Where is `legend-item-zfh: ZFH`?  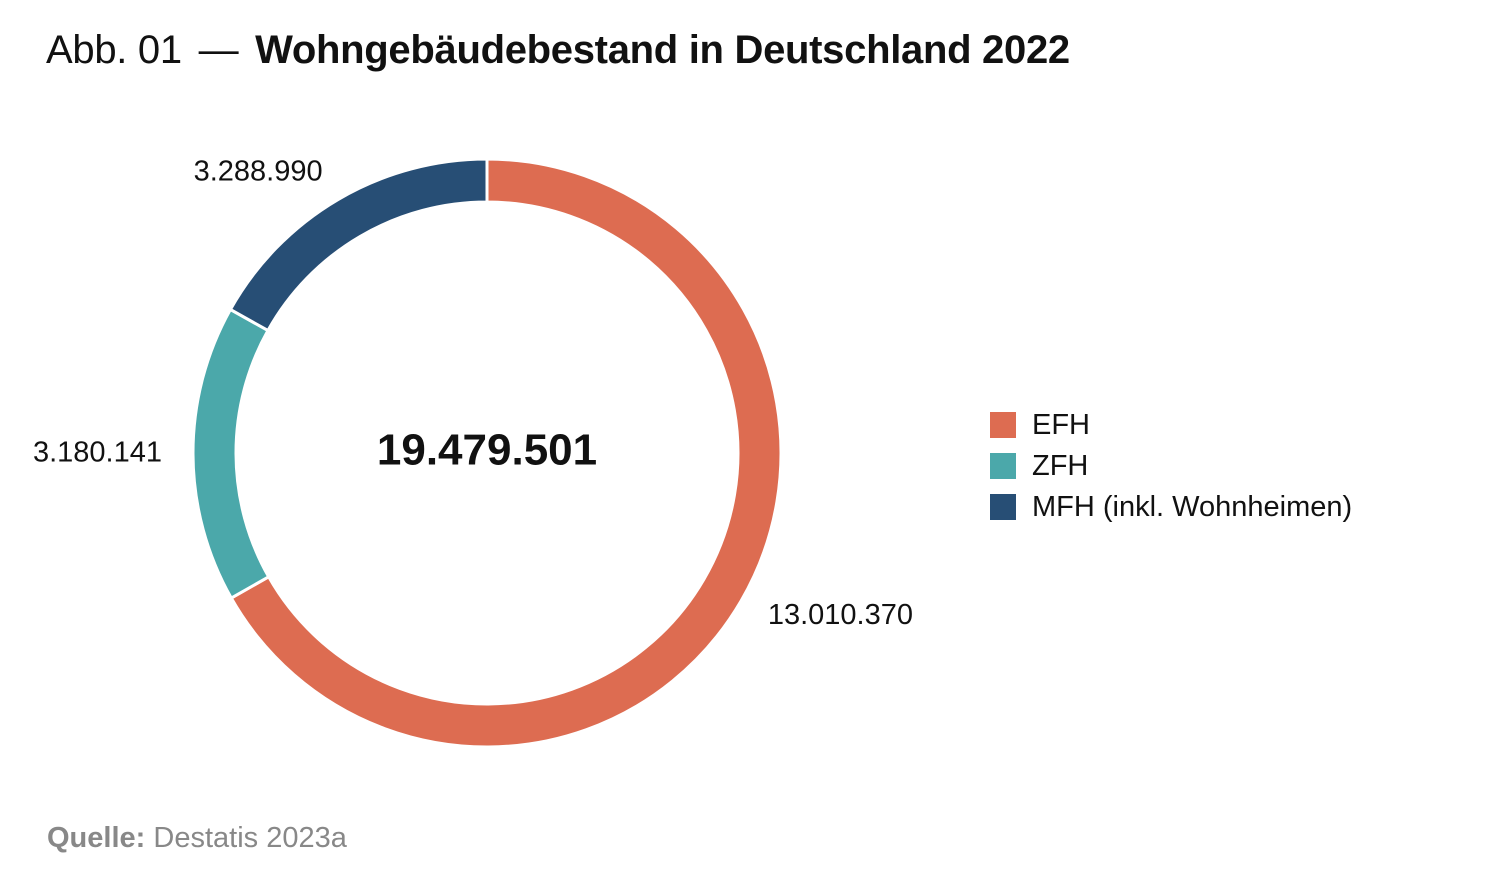 legend-item-zfh: ZFH is located at coordinates (1171, 465).